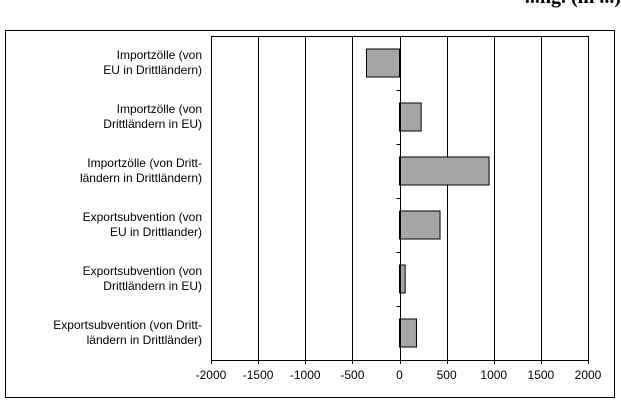 Image resolution: width=621 pixels, height=403 pixels. I want to click on x-tick-label: -1500, so click(258, 375).